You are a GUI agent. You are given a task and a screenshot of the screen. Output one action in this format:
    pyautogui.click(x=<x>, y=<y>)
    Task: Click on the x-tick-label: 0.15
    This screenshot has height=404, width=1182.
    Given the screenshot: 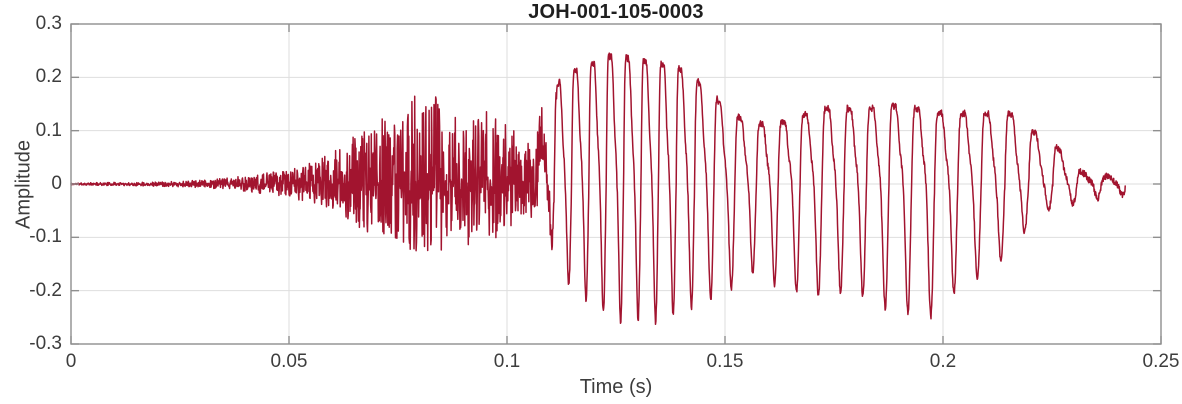 What is the action you would take?
    pyautogui.click(x=725, y=361)
    